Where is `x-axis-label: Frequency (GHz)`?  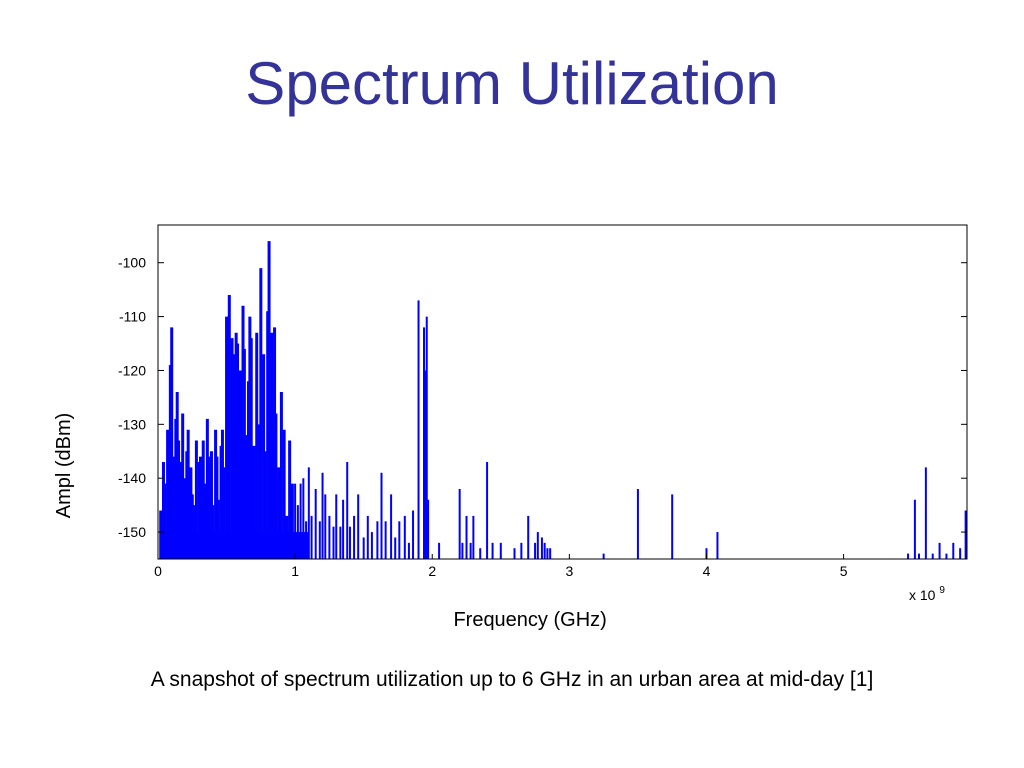
x-axis-label: Frequency (GHz) is located at coordinates (529, 620).